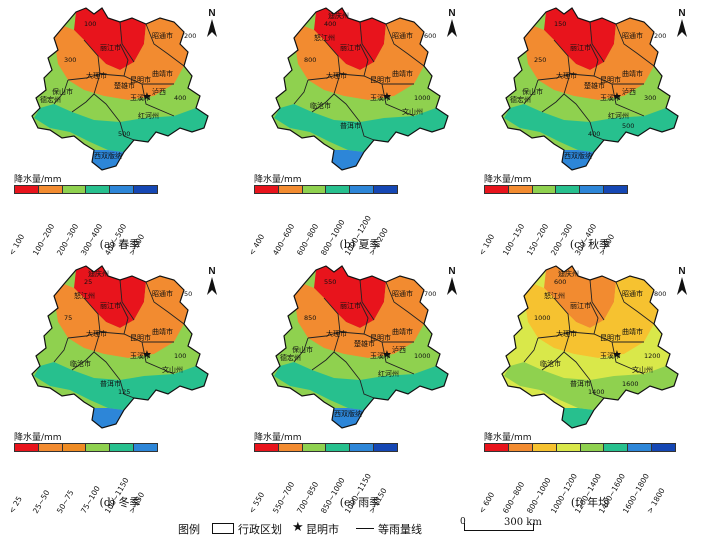 The image size is (726, 541). I want to click on city-label: 迪庆州, so click(568, 273).